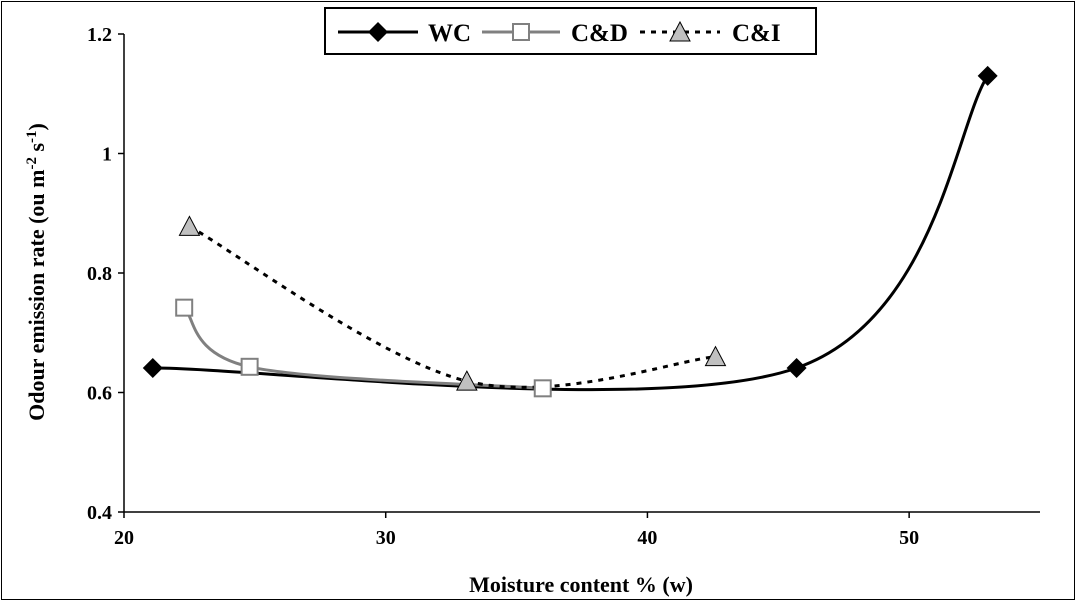 The height and width of the screenshot is (603, 1078). Describe the element at coordinates (570, 31) in the screenshot. I see `legend: WC C&D C&I` at that location.